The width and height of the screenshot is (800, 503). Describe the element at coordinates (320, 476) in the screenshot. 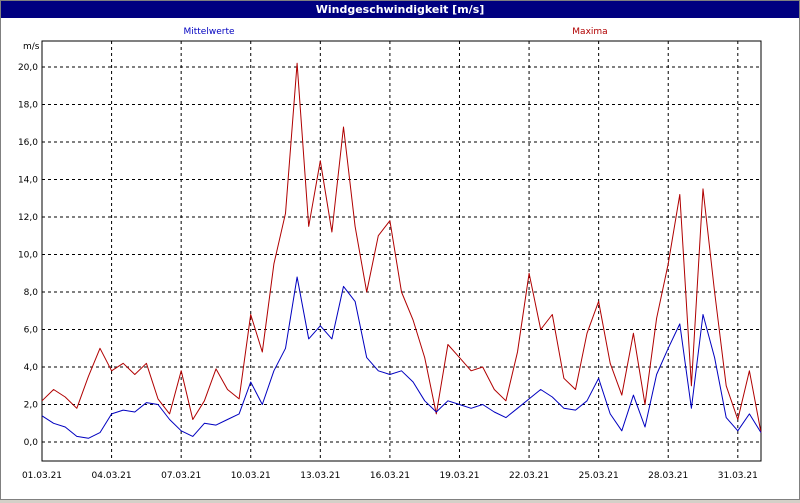

I see `x-tick-label: 13.03.21` at that location.